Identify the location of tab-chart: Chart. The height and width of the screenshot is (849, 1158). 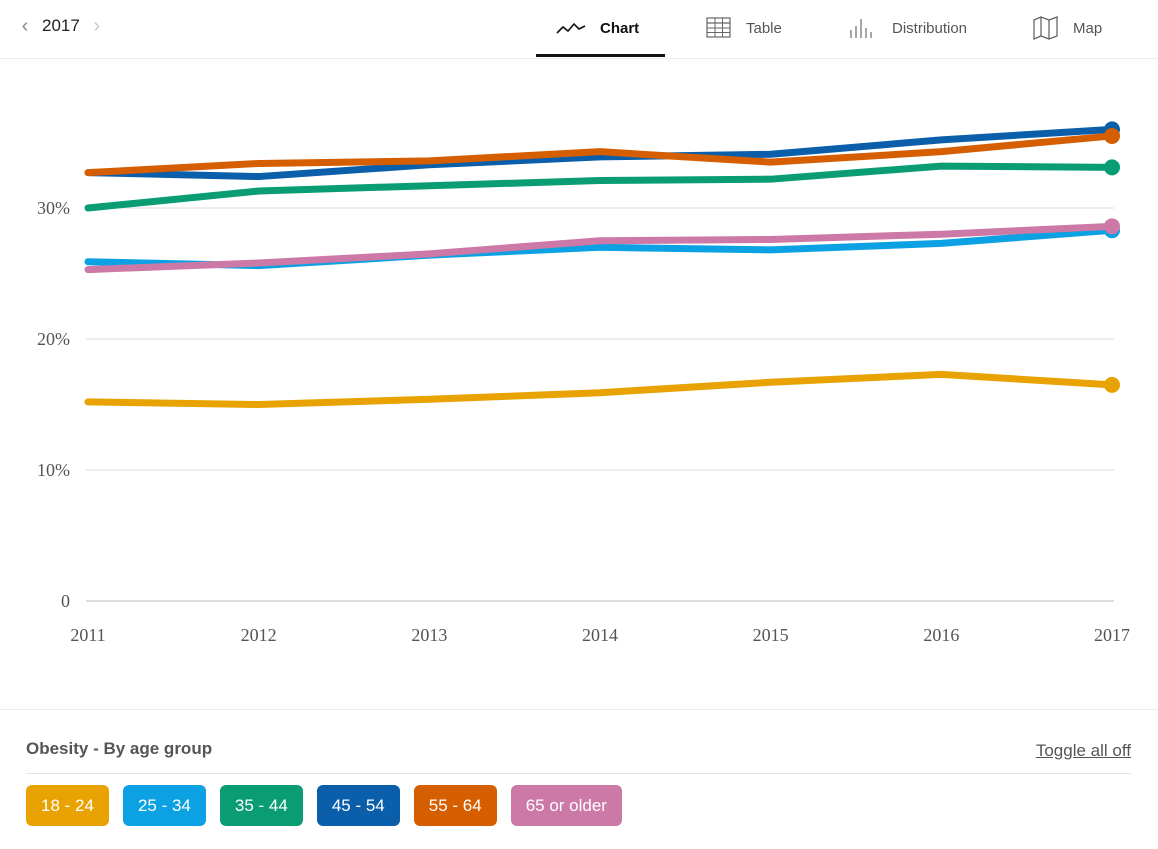
(597, 28).